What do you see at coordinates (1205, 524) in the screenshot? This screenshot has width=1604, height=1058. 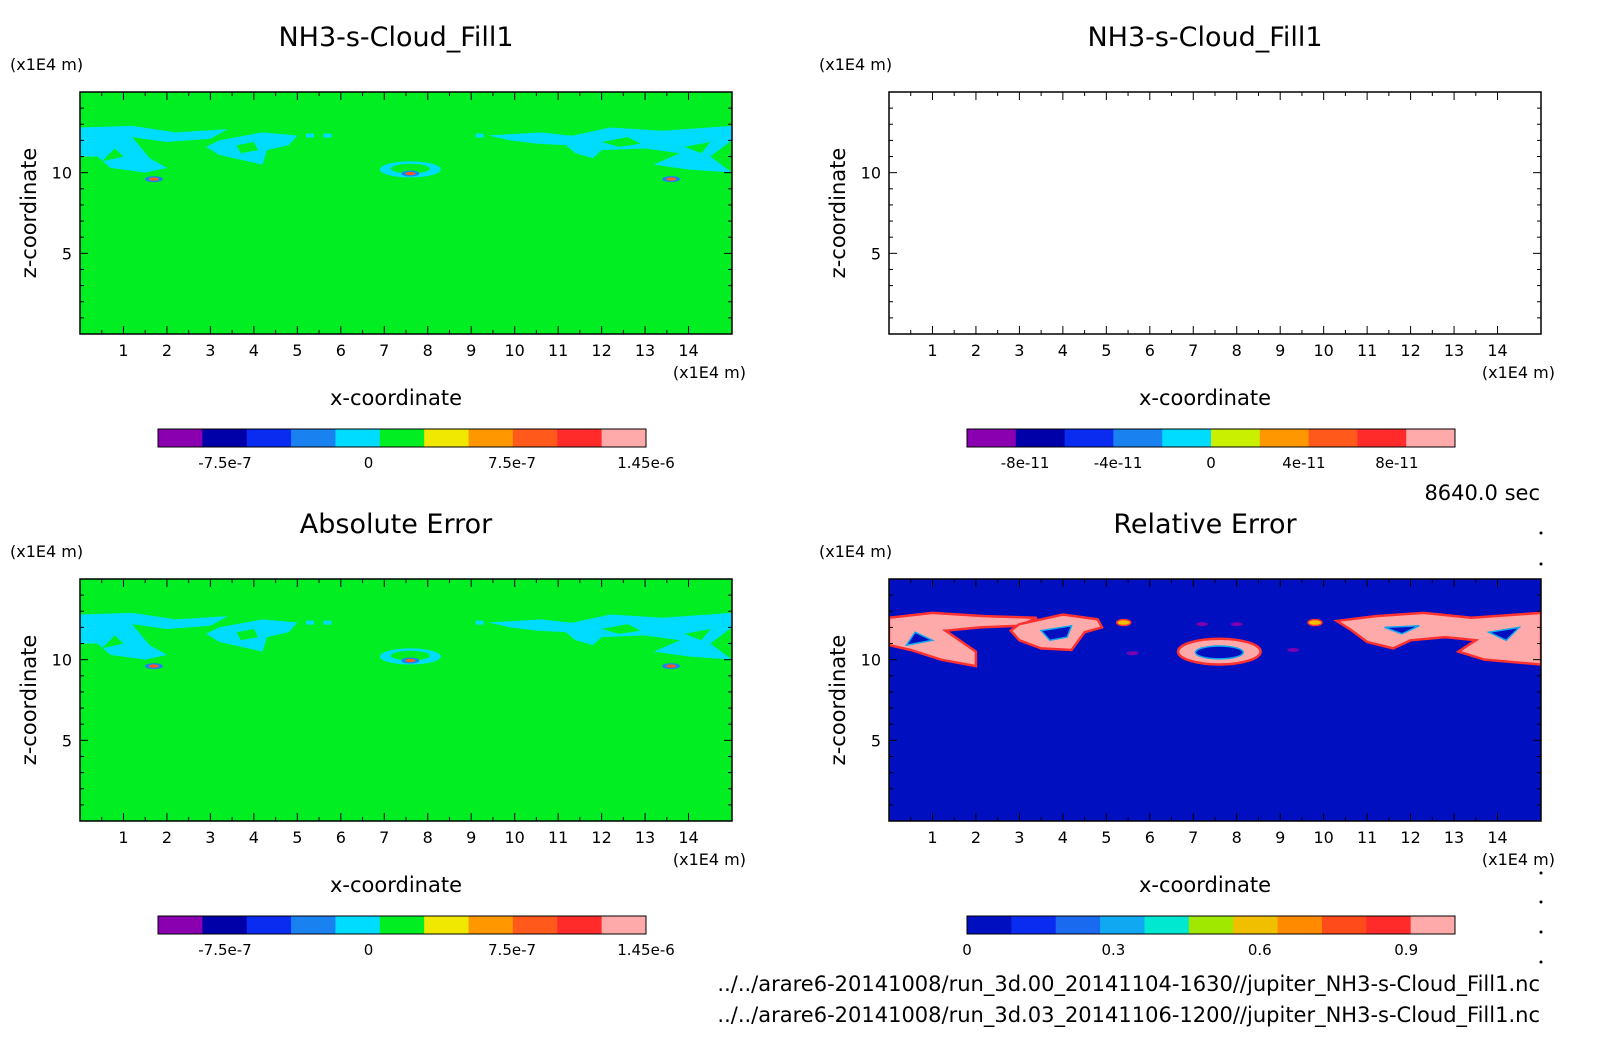 I see `panel-title: Relative Error` at bounding box center [1205, 524].